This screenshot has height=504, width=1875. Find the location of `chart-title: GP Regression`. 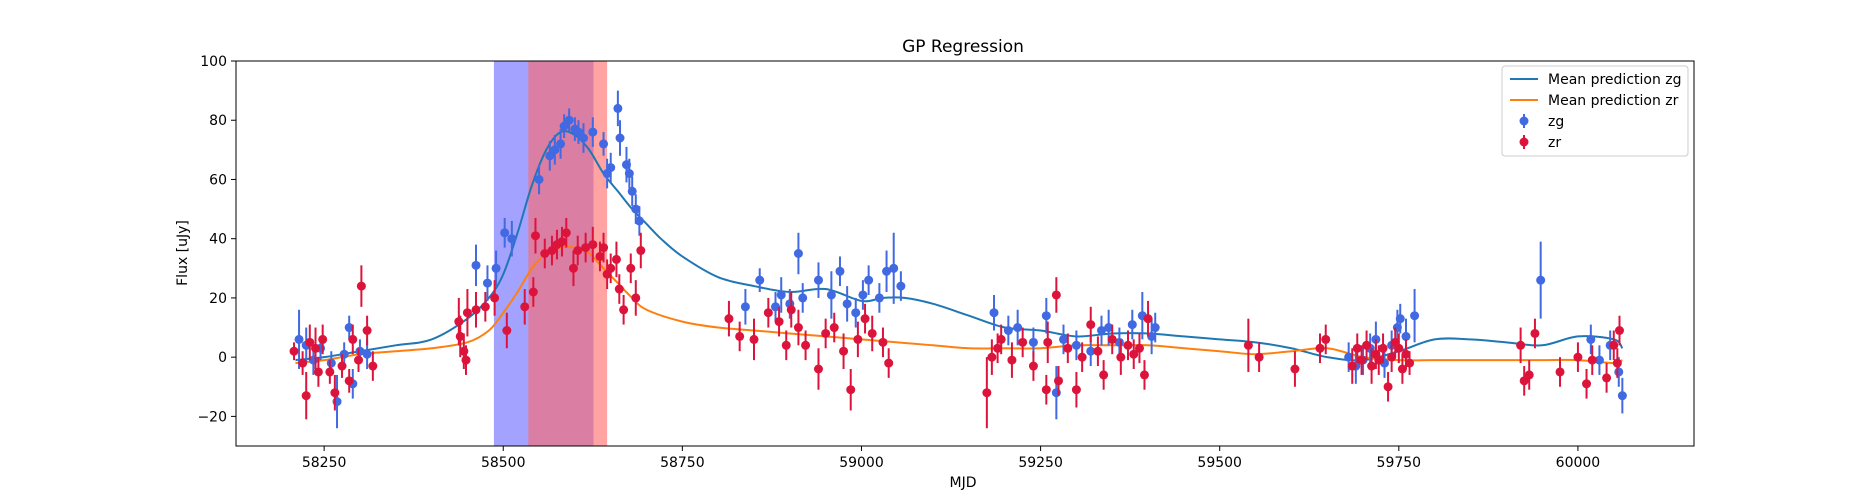

chart-title: GP Regression is located at coordinates (963, 47).